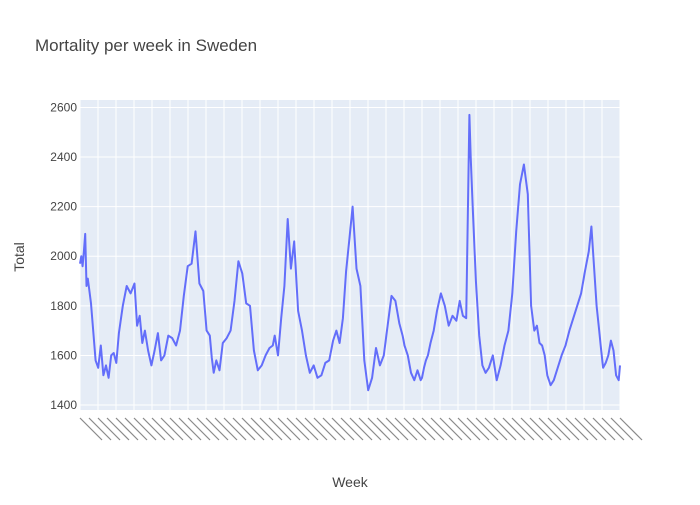  I want to click on y-axis-title: Total, so click(19, 257).